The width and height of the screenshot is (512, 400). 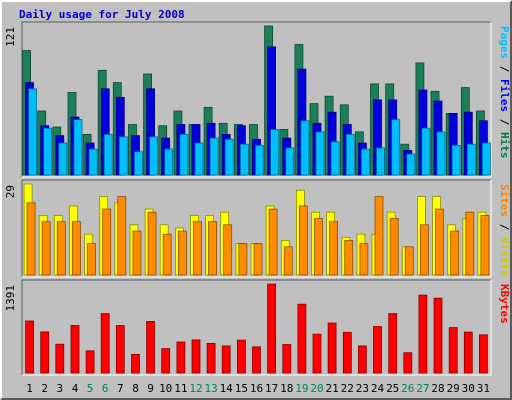 I want to click on x-tick-label-day-21: 21, so click(x=331, y=388).